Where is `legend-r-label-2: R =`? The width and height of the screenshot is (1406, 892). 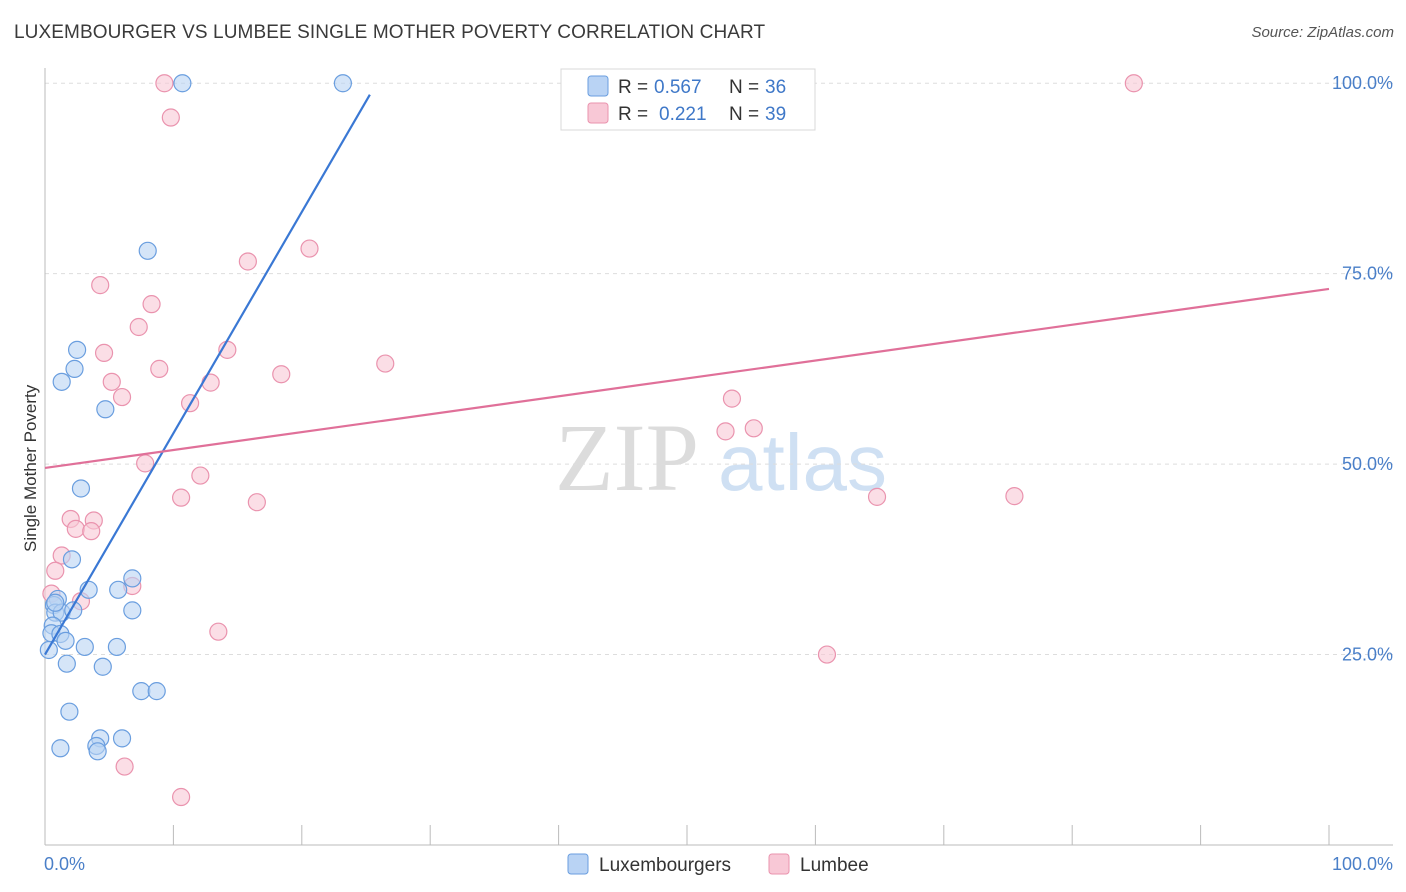
legend-r-label-2: R = is located at coordinates (633, 114).